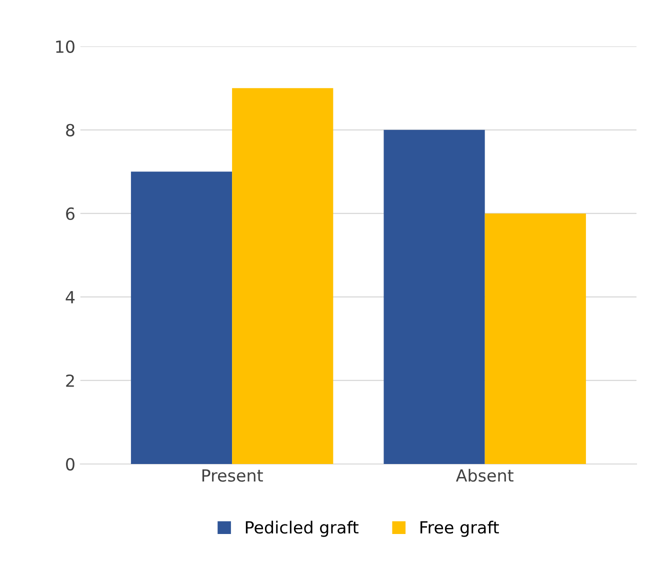 This screenshot has height=580, width=670. What do you see at coordinates (70, 130) in the screenshot?
I see `y-tick-label: 8` at bounding box center [70, 130].